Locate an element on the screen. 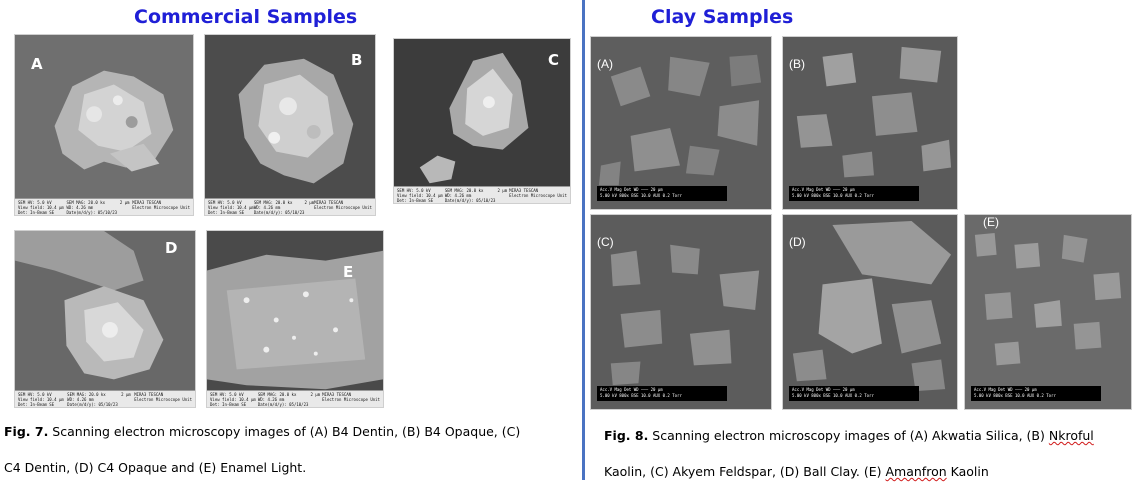 The width and height of the screenshot is (1137, 490). panel-letter-d: D is located at coordinates (171, 248).